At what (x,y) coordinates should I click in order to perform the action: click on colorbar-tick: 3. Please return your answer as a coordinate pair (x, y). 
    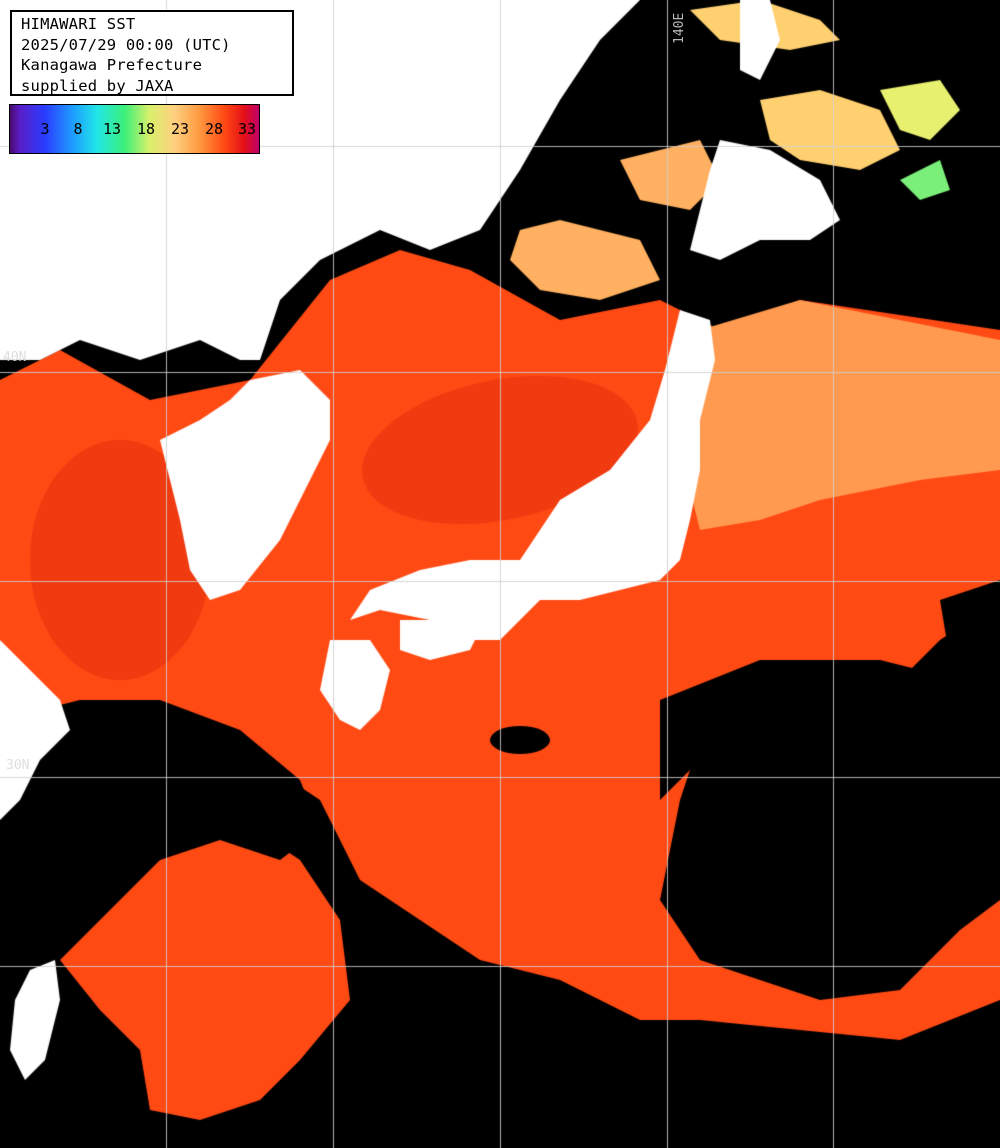
    Looking at the image, I should click on (45, 129).